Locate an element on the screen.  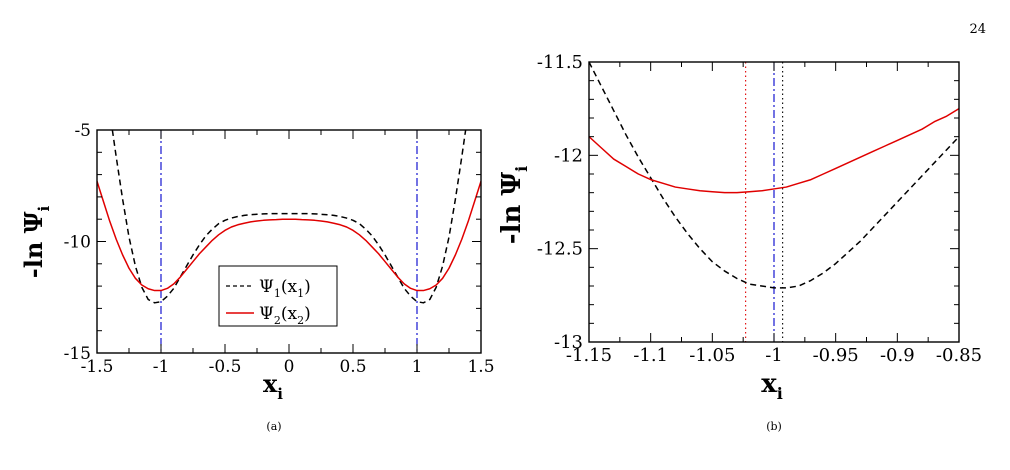
x-tick-label: 0 is located at coordinates (289, 367).